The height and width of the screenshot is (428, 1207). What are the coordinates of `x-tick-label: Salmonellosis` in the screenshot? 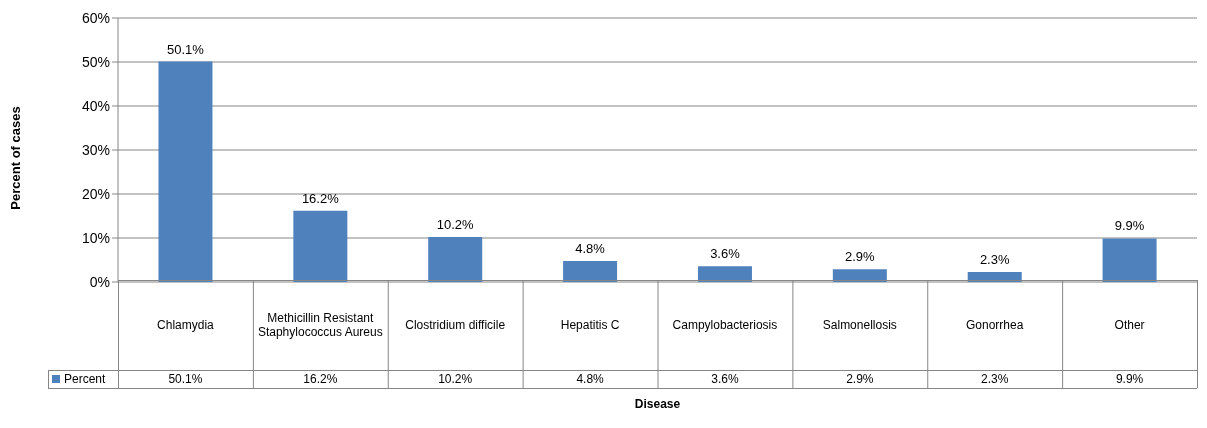 It's located at (859, 325).